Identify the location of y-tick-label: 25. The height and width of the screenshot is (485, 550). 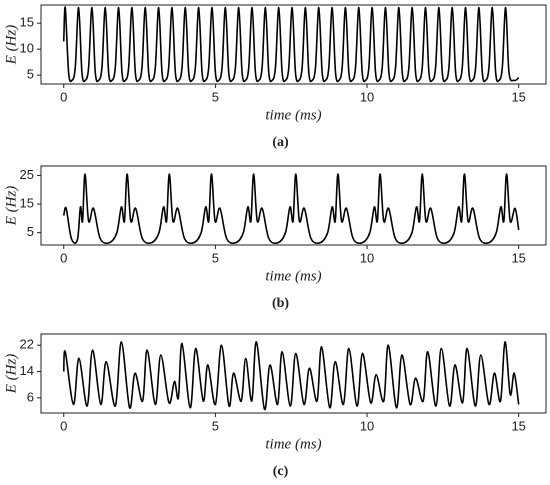
(27, 174).